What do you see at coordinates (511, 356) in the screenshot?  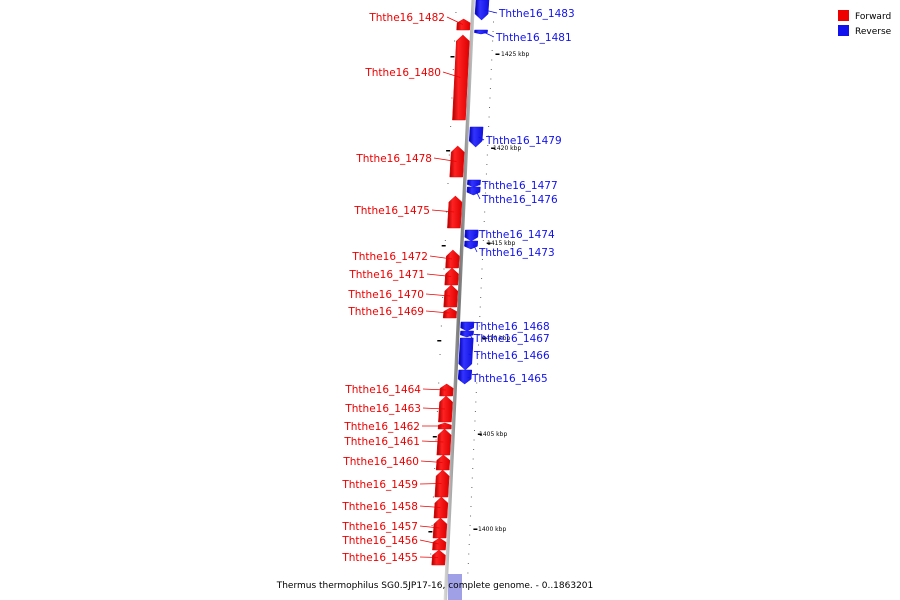 I see `gene-label: Ththe16_1466` at bounding box center [511, 356].